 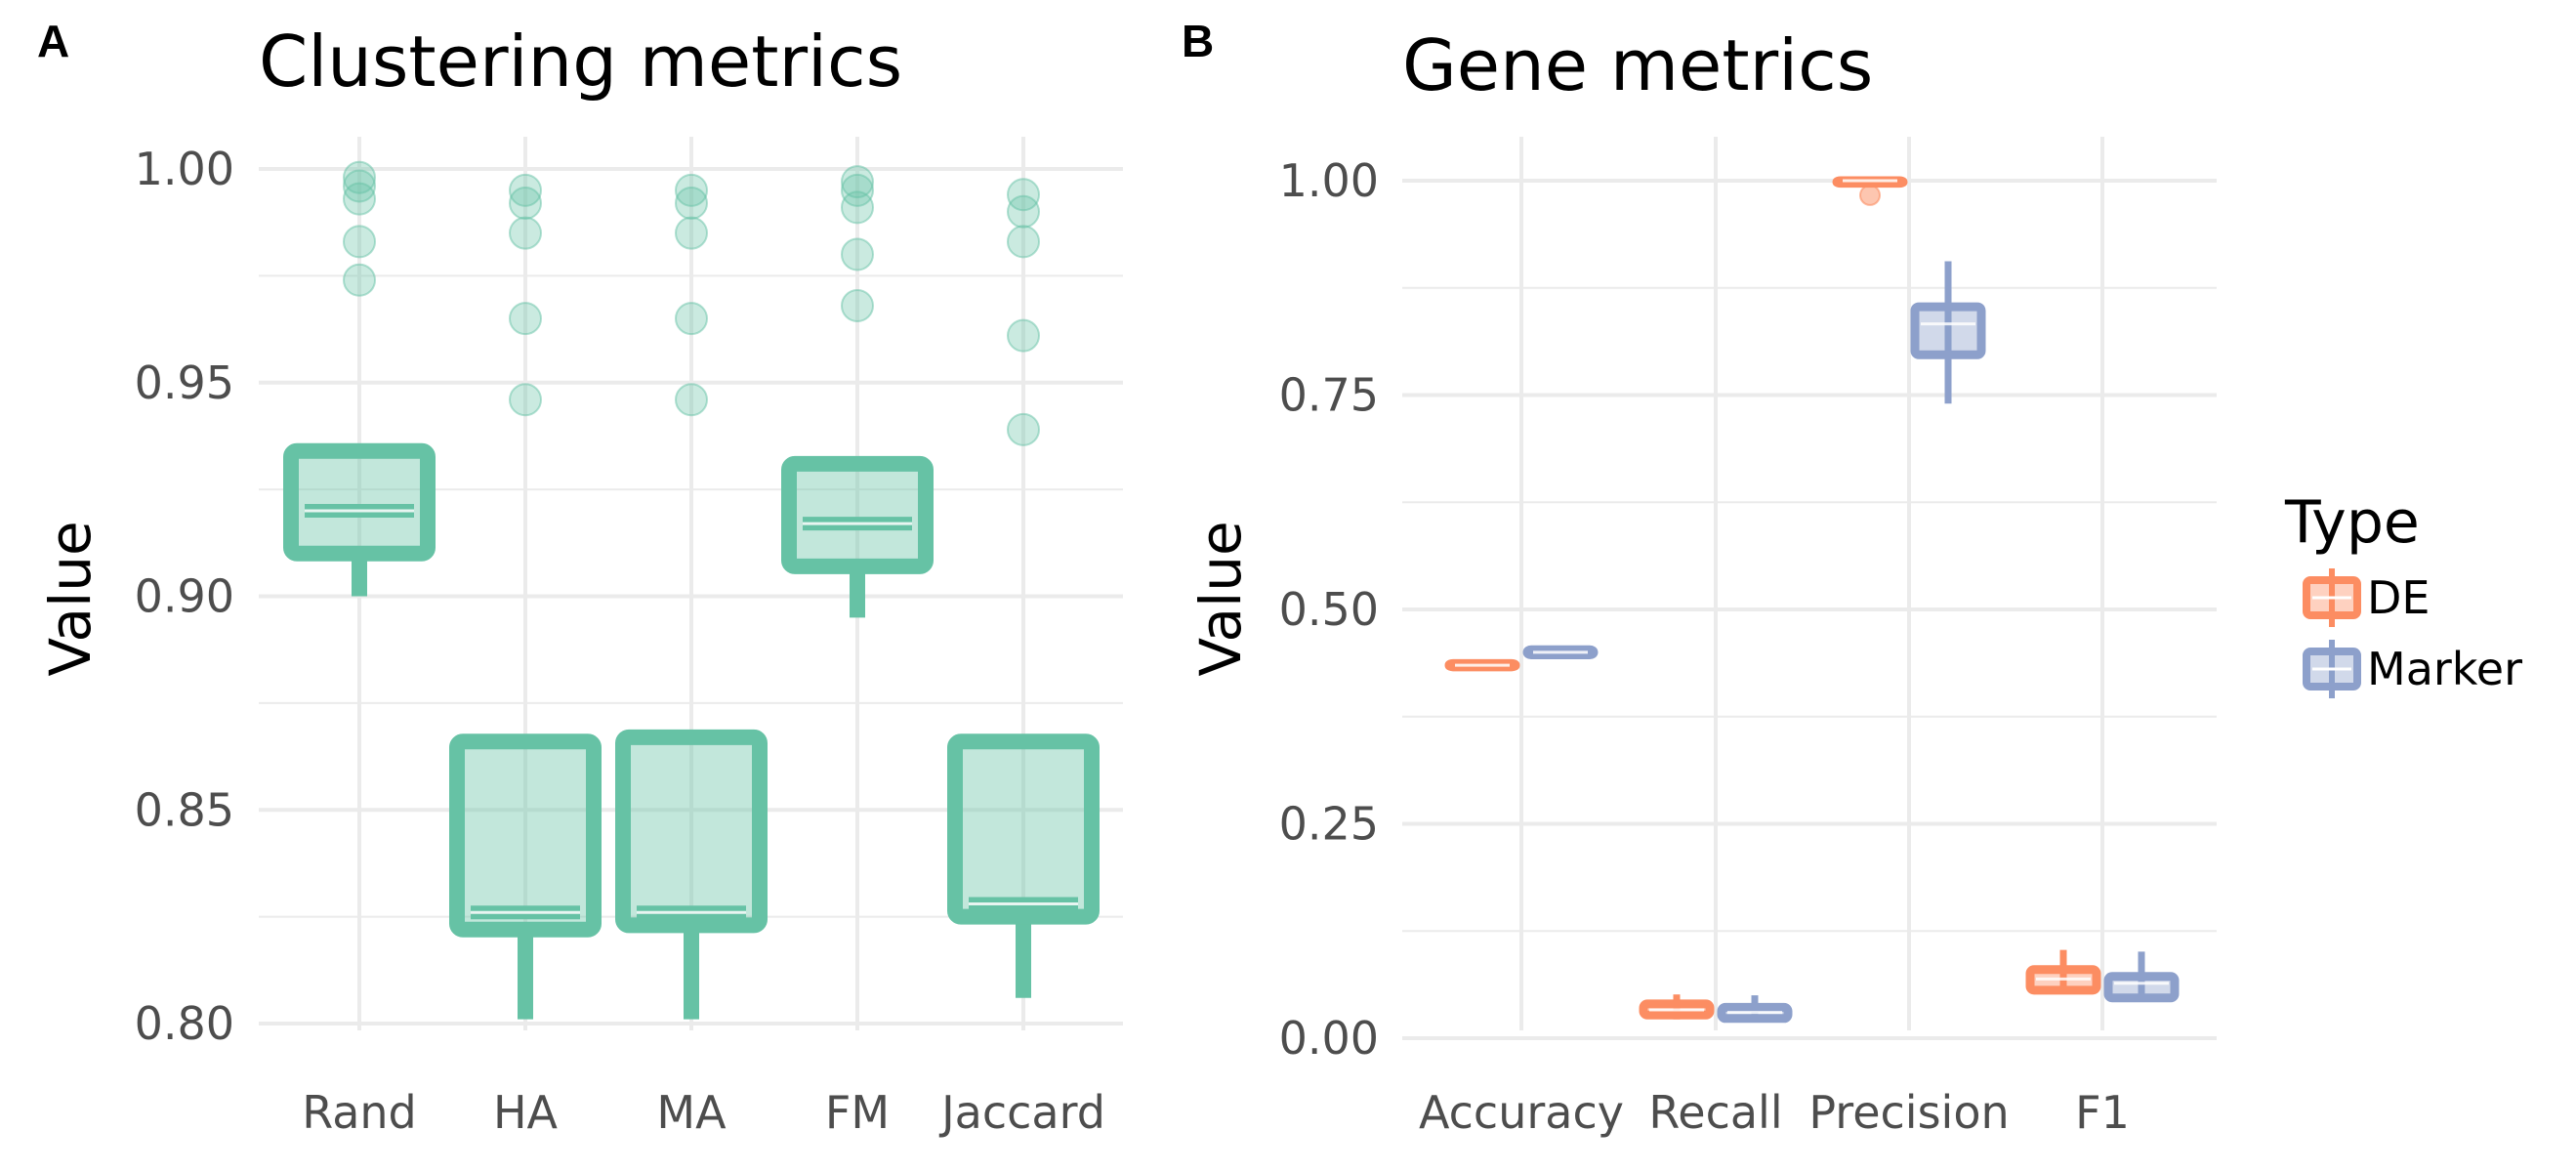 What do you see at coordinates (359, 1112) in the screenshot?
I see `x-tick-label: Rand` at bounding box center [359, 1112].